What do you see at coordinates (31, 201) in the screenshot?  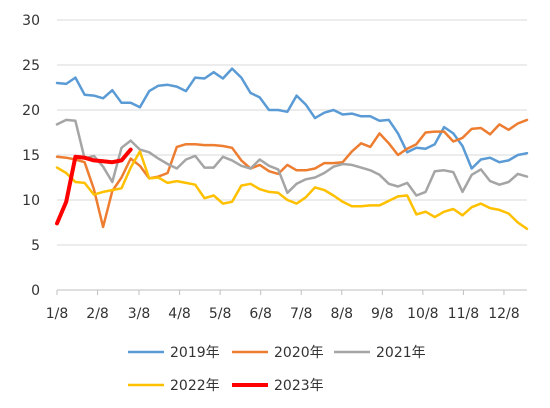 I see `y-tick-label: 10` at bounding box center [31, 201].